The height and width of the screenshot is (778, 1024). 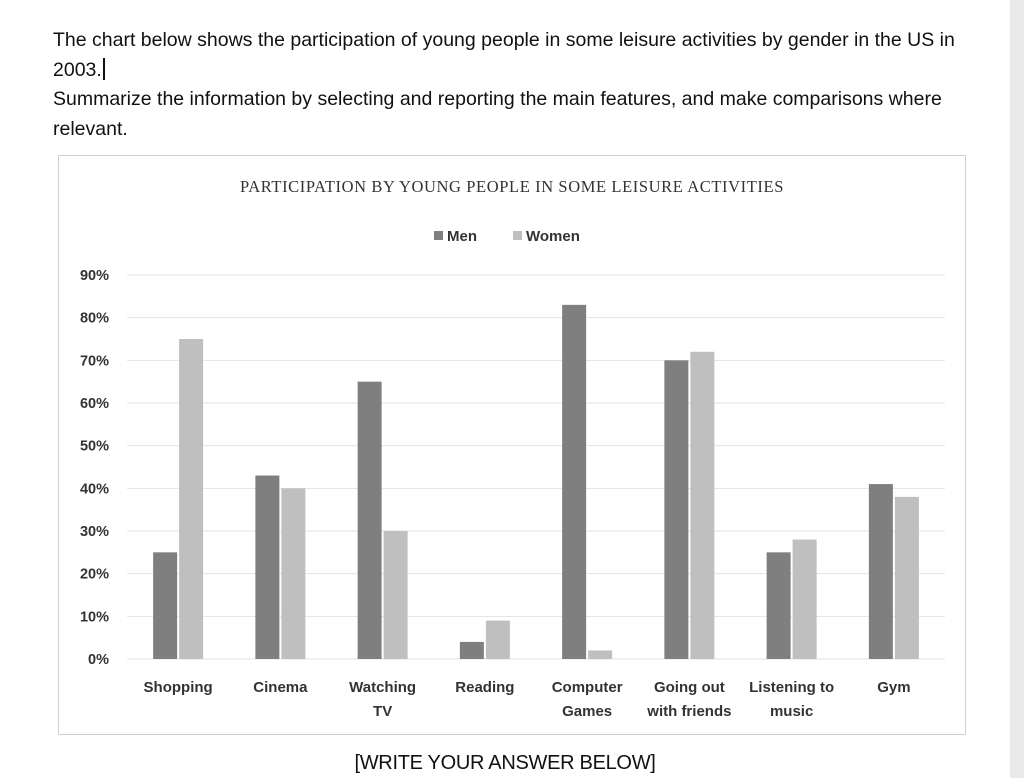 What do you see at coordinates (178, 687) in the screenshot?
I see `x-category-label: Shopping` at bounding box center [178, 687].